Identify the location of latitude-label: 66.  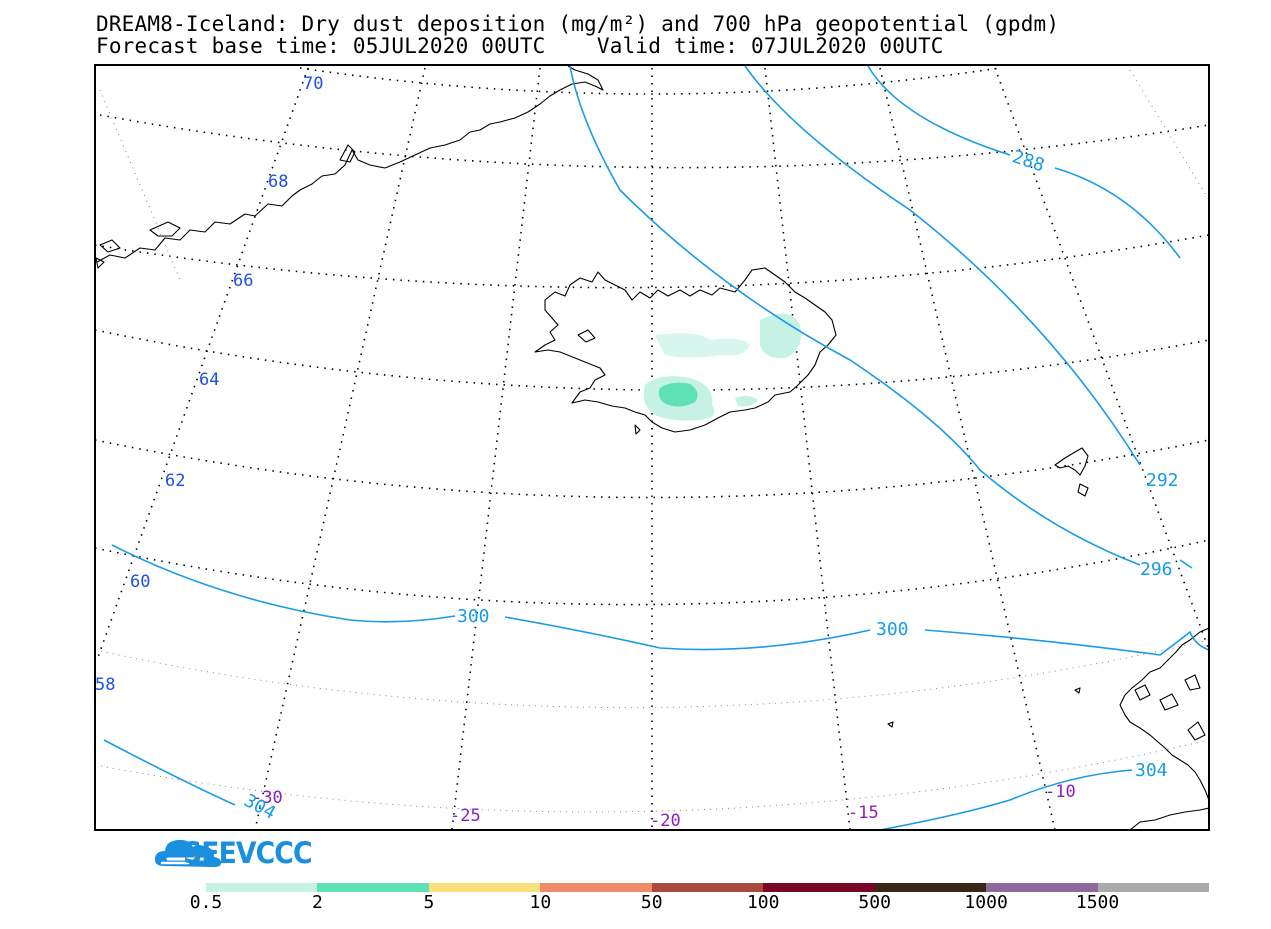
(243, 281).